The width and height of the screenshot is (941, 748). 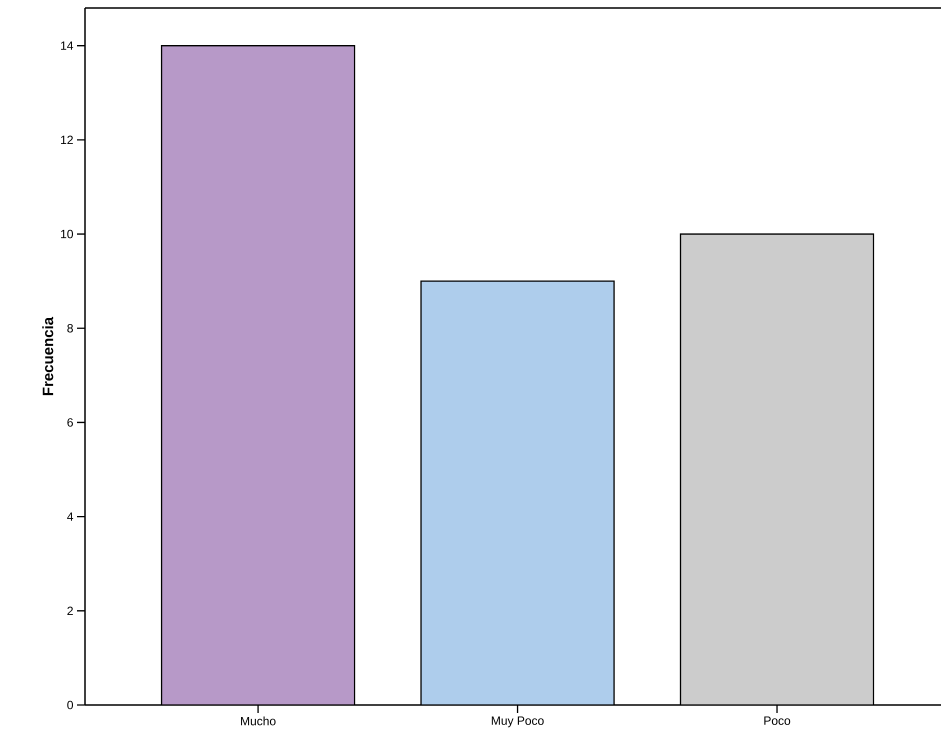 What do you see at coordinates (70, 328) in the screenshot?
I see `y-tick-label: 8` at bounding box center [70, 328].